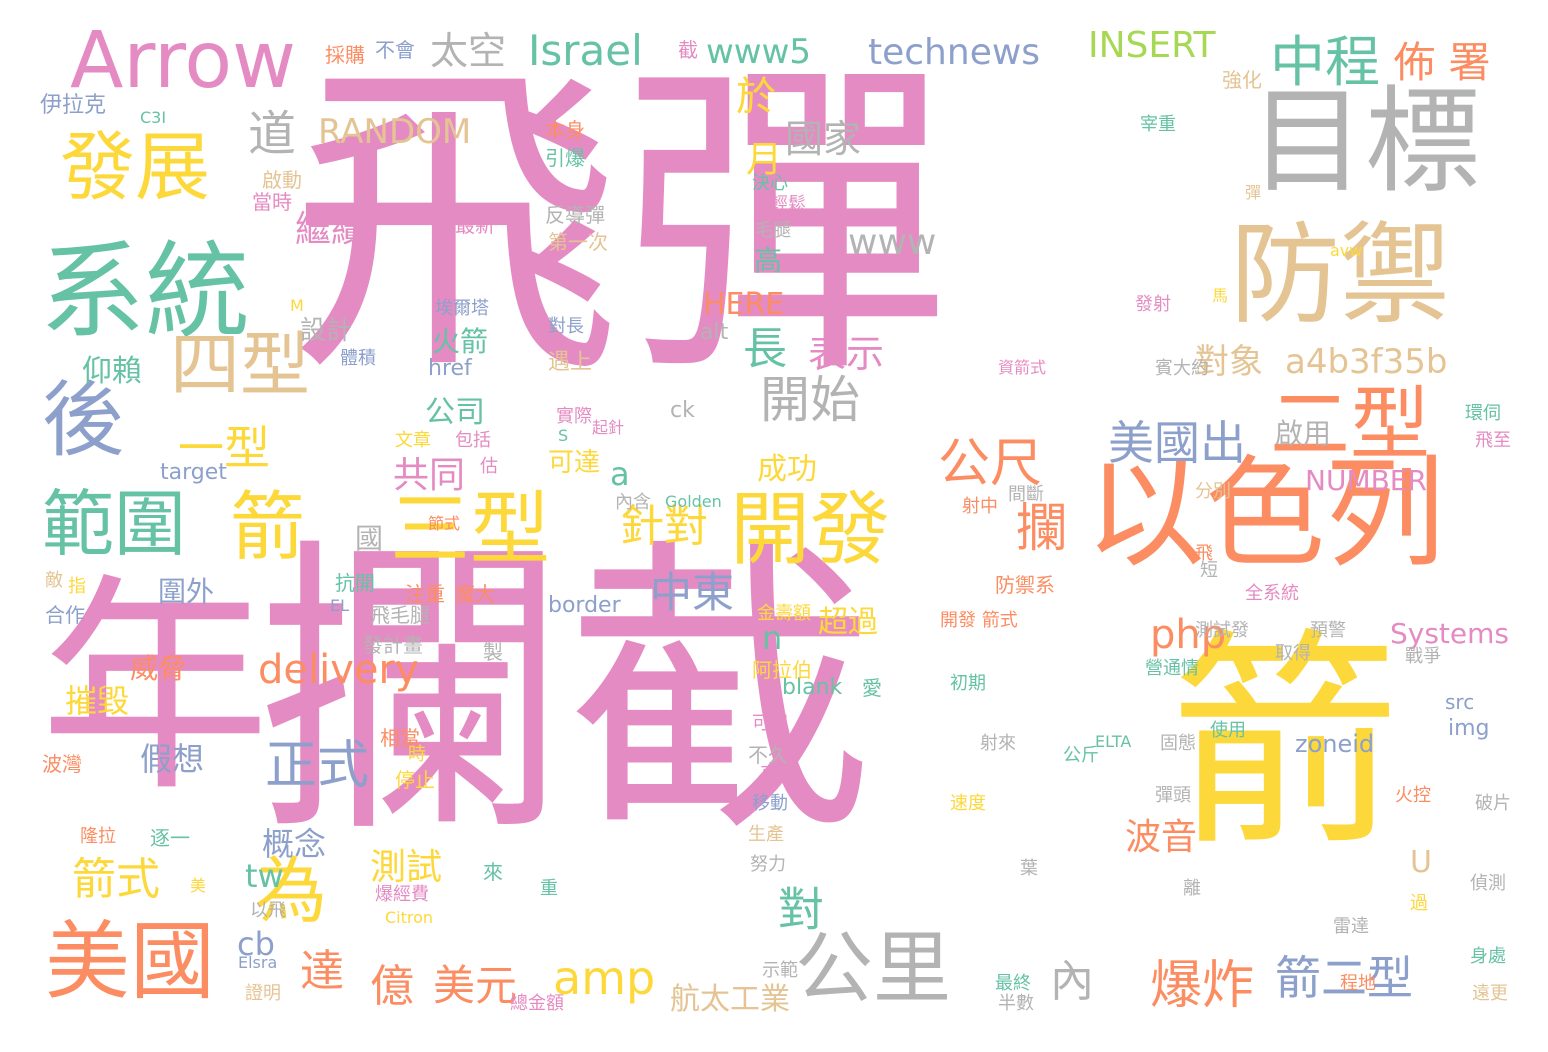 The image size is (1548, 1052). I want to click on word-cloud-term: 年, so click(155, 689).